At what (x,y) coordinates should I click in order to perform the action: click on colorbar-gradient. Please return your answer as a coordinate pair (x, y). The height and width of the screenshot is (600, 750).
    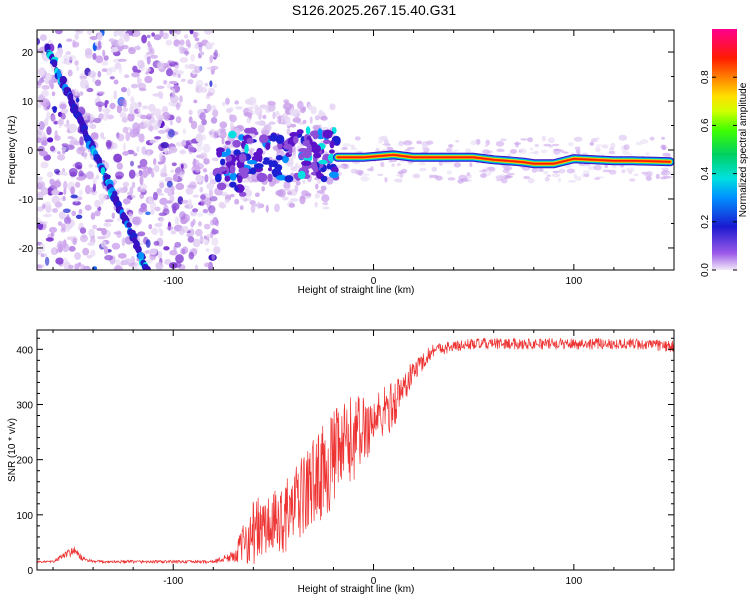
    Looking at the image, I should click on (724, 149).